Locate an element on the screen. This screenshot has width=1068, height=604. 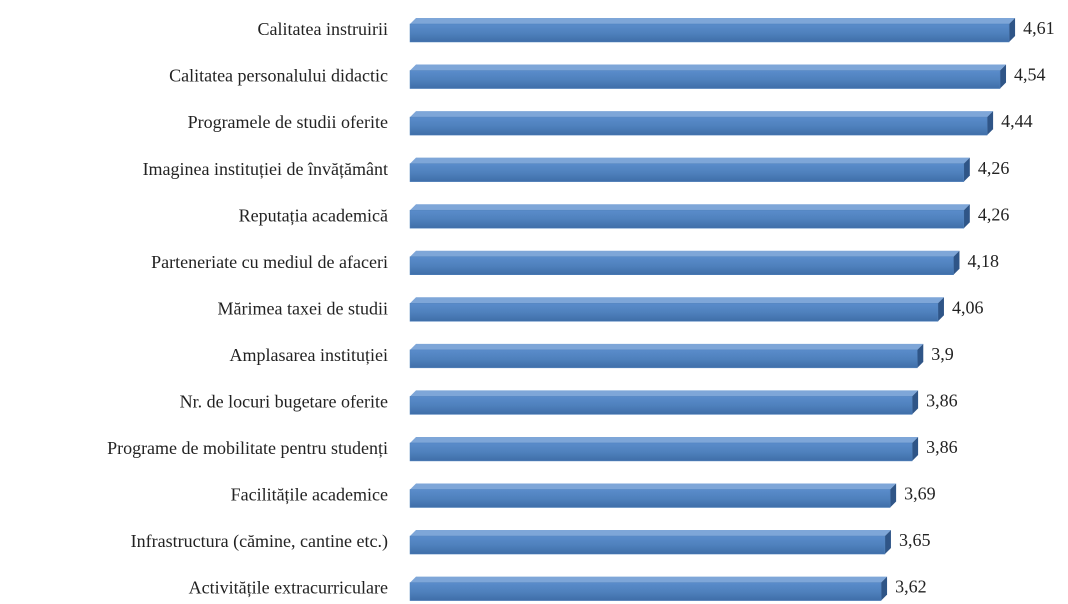
category-label: Nr. de locuri bugetare oferite is located at coordinates (284, 402).